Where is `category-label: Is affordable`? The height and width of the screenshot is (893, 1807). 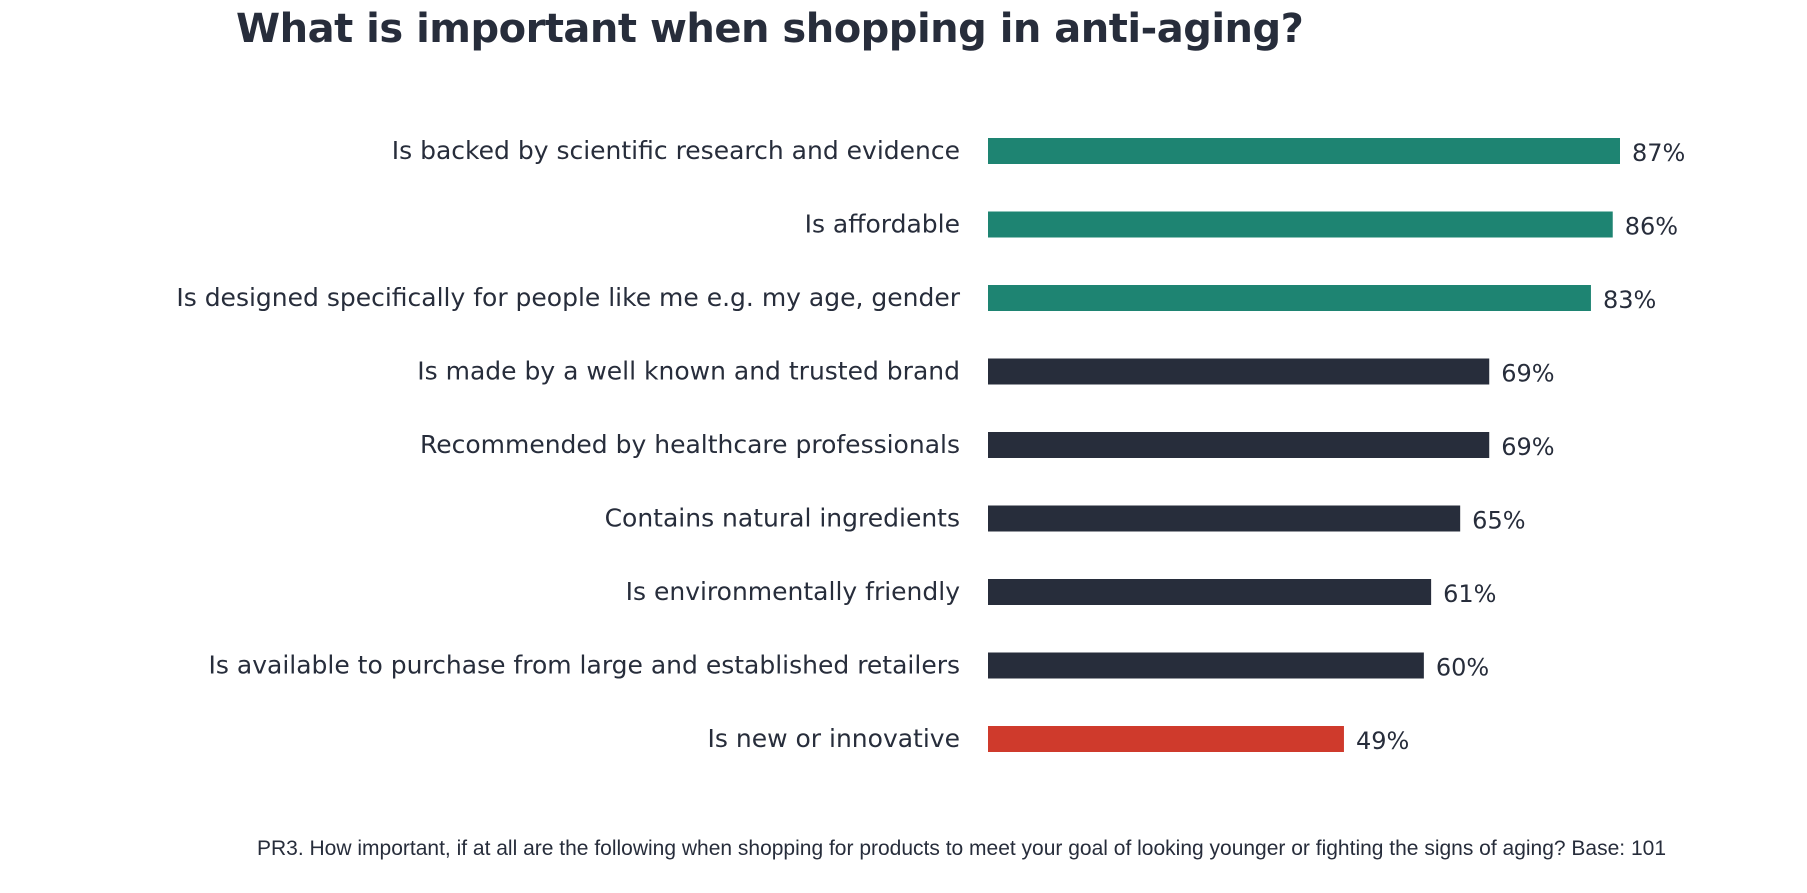 category-label: Is affordable is located at coordinates (882, 224).